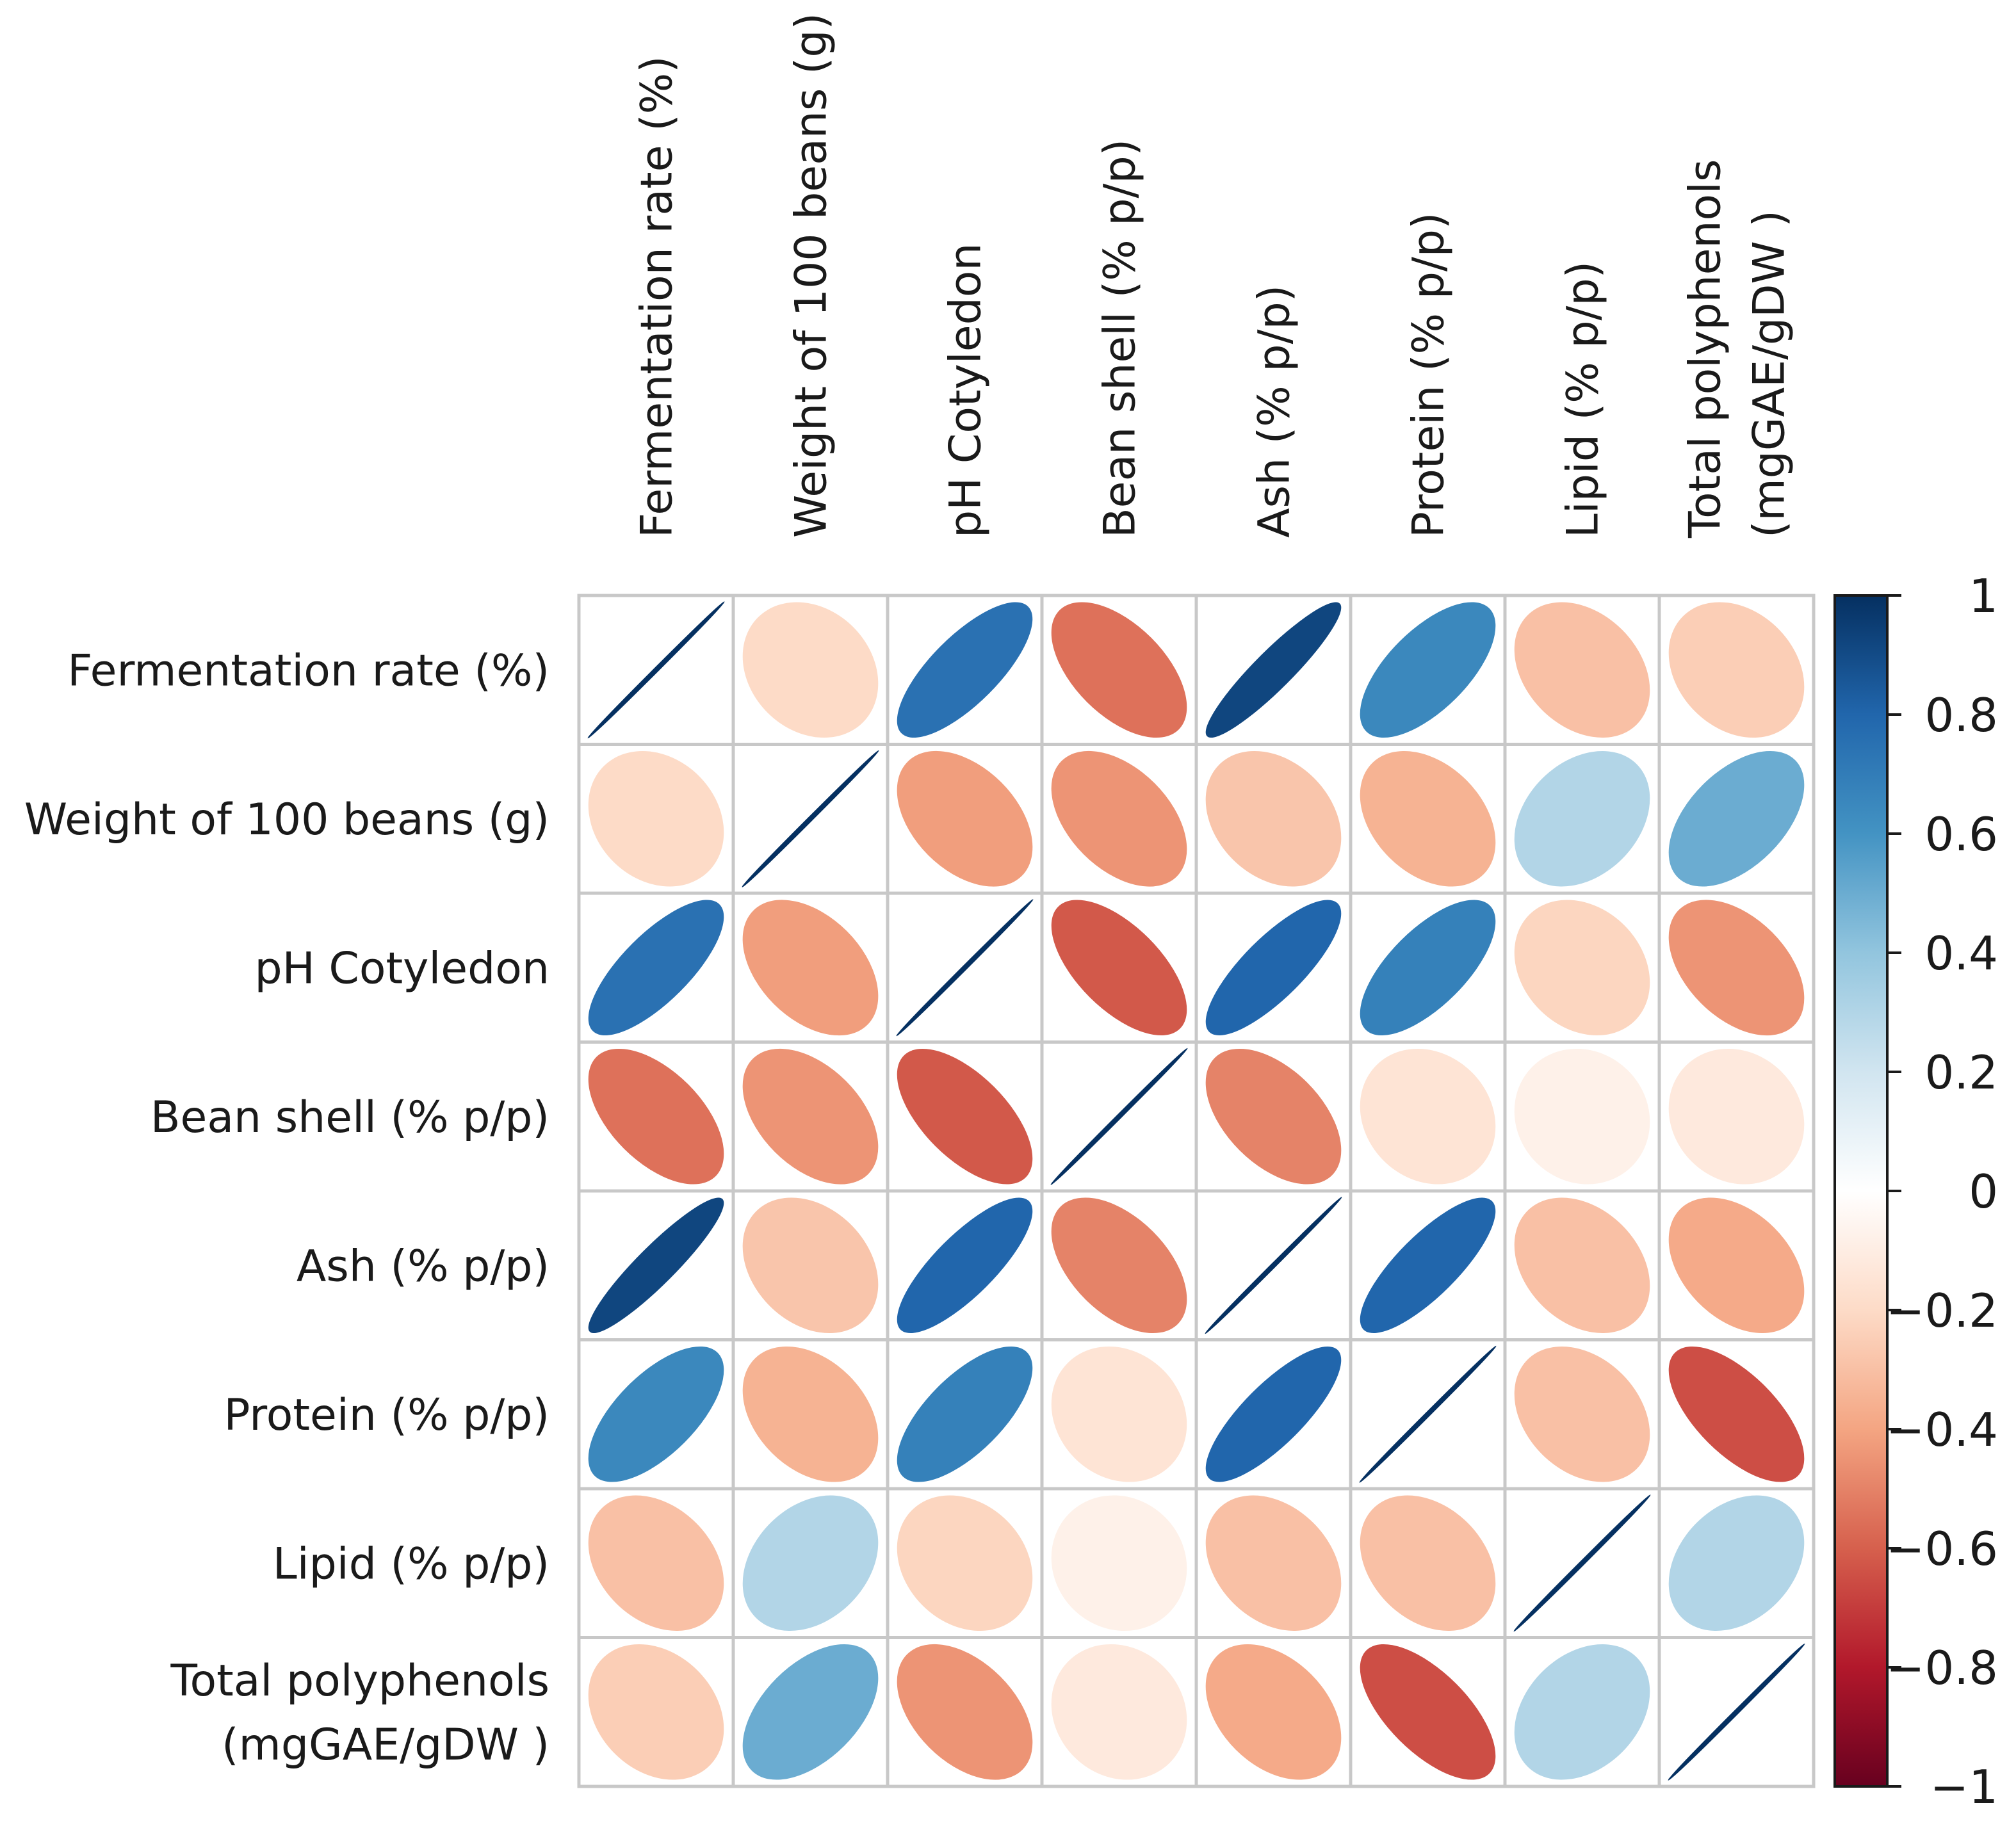  Describe the element at coordinates (411, 1564) in the screenshot. I see `row-label-lipid-p-p: Lipid (% p/p)` at that location.